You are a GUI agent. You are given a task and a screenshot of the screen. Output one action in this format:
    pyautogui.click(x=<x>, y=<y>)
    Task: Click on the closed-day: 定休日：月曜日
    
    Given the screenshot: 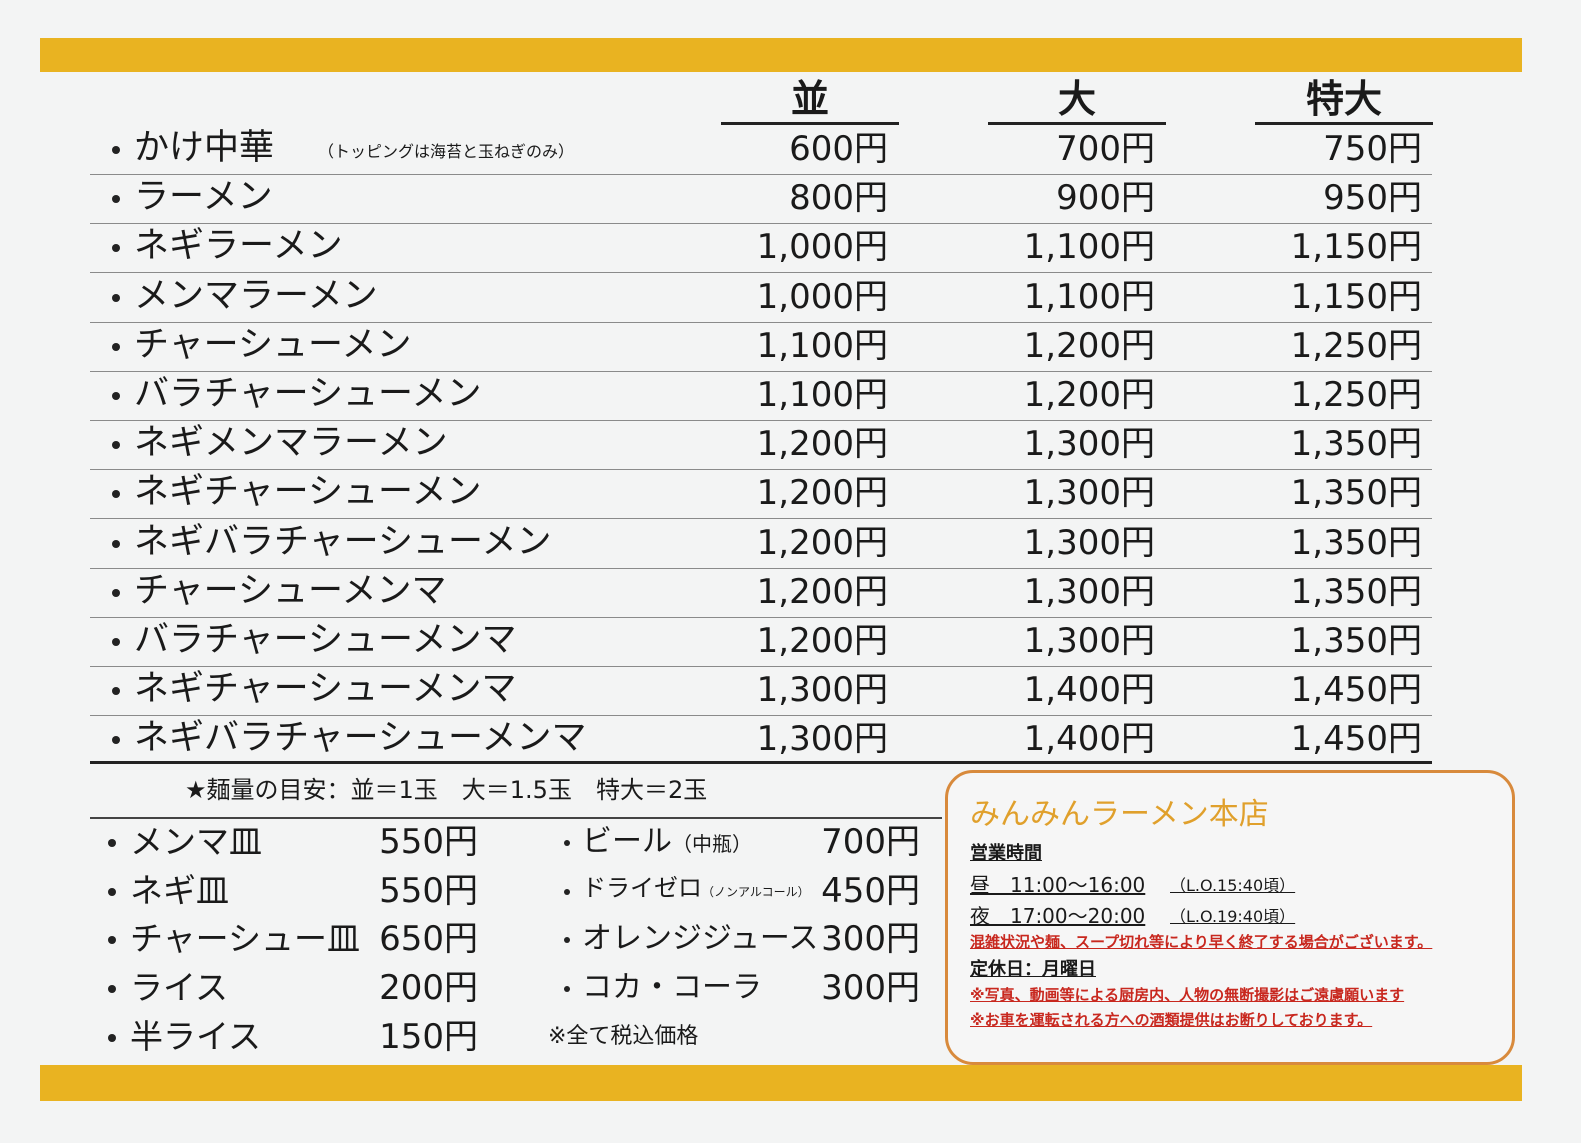 What is the action you would take?
    pyautogui.click(x=1033, y=969)
    